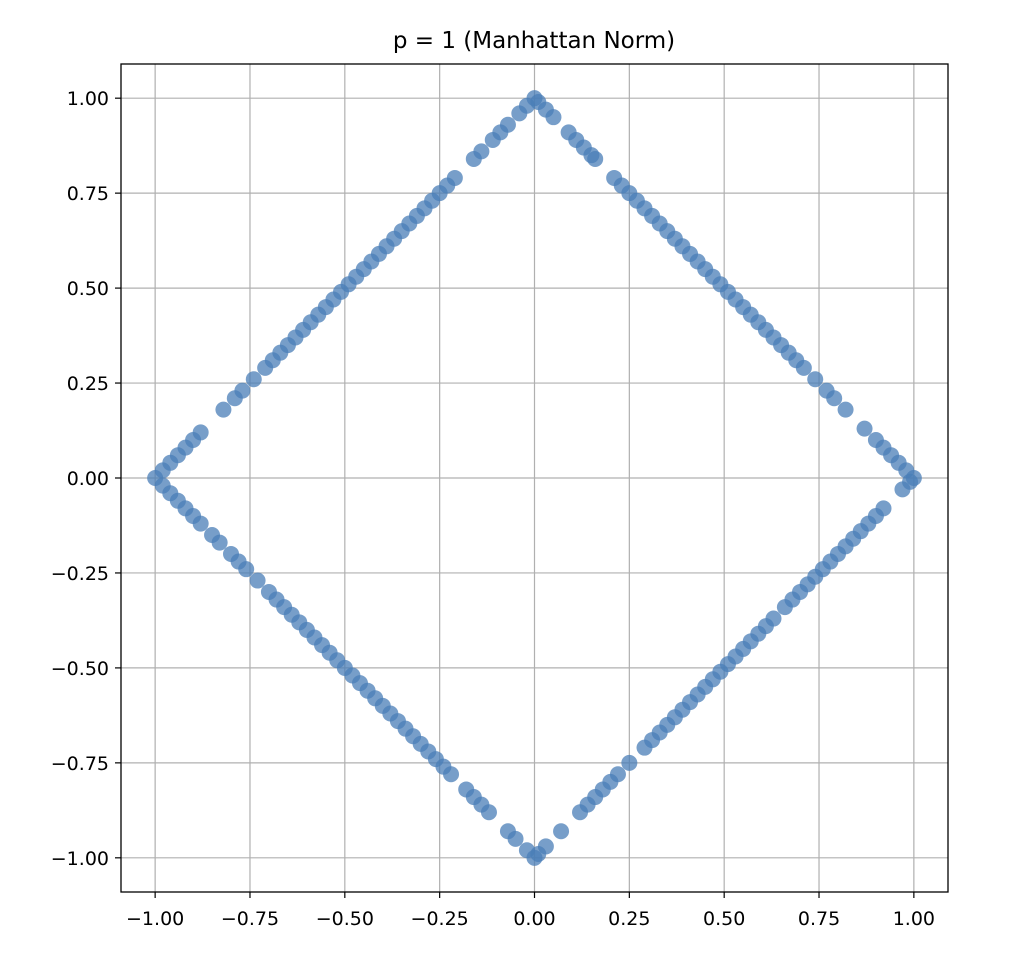  I want to click on x-tick-label: 1.00, so click(914, 919).